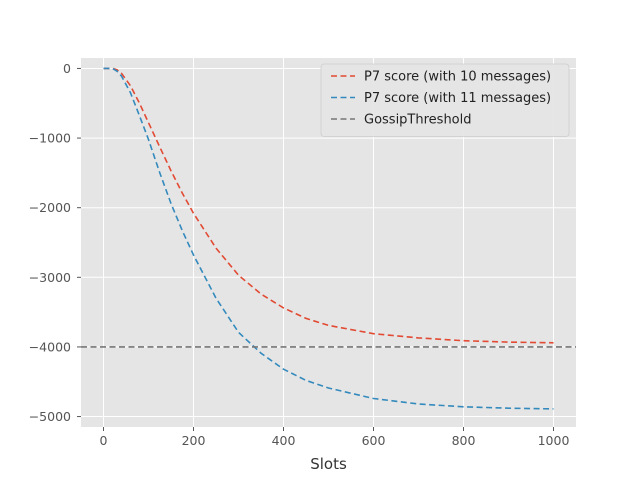 This screenshot has width=640, height=480. What do you see at coordinates (554, 440) in the screenshot?
I see `x-tick-label: 1000` at bounding box center [554, 440].